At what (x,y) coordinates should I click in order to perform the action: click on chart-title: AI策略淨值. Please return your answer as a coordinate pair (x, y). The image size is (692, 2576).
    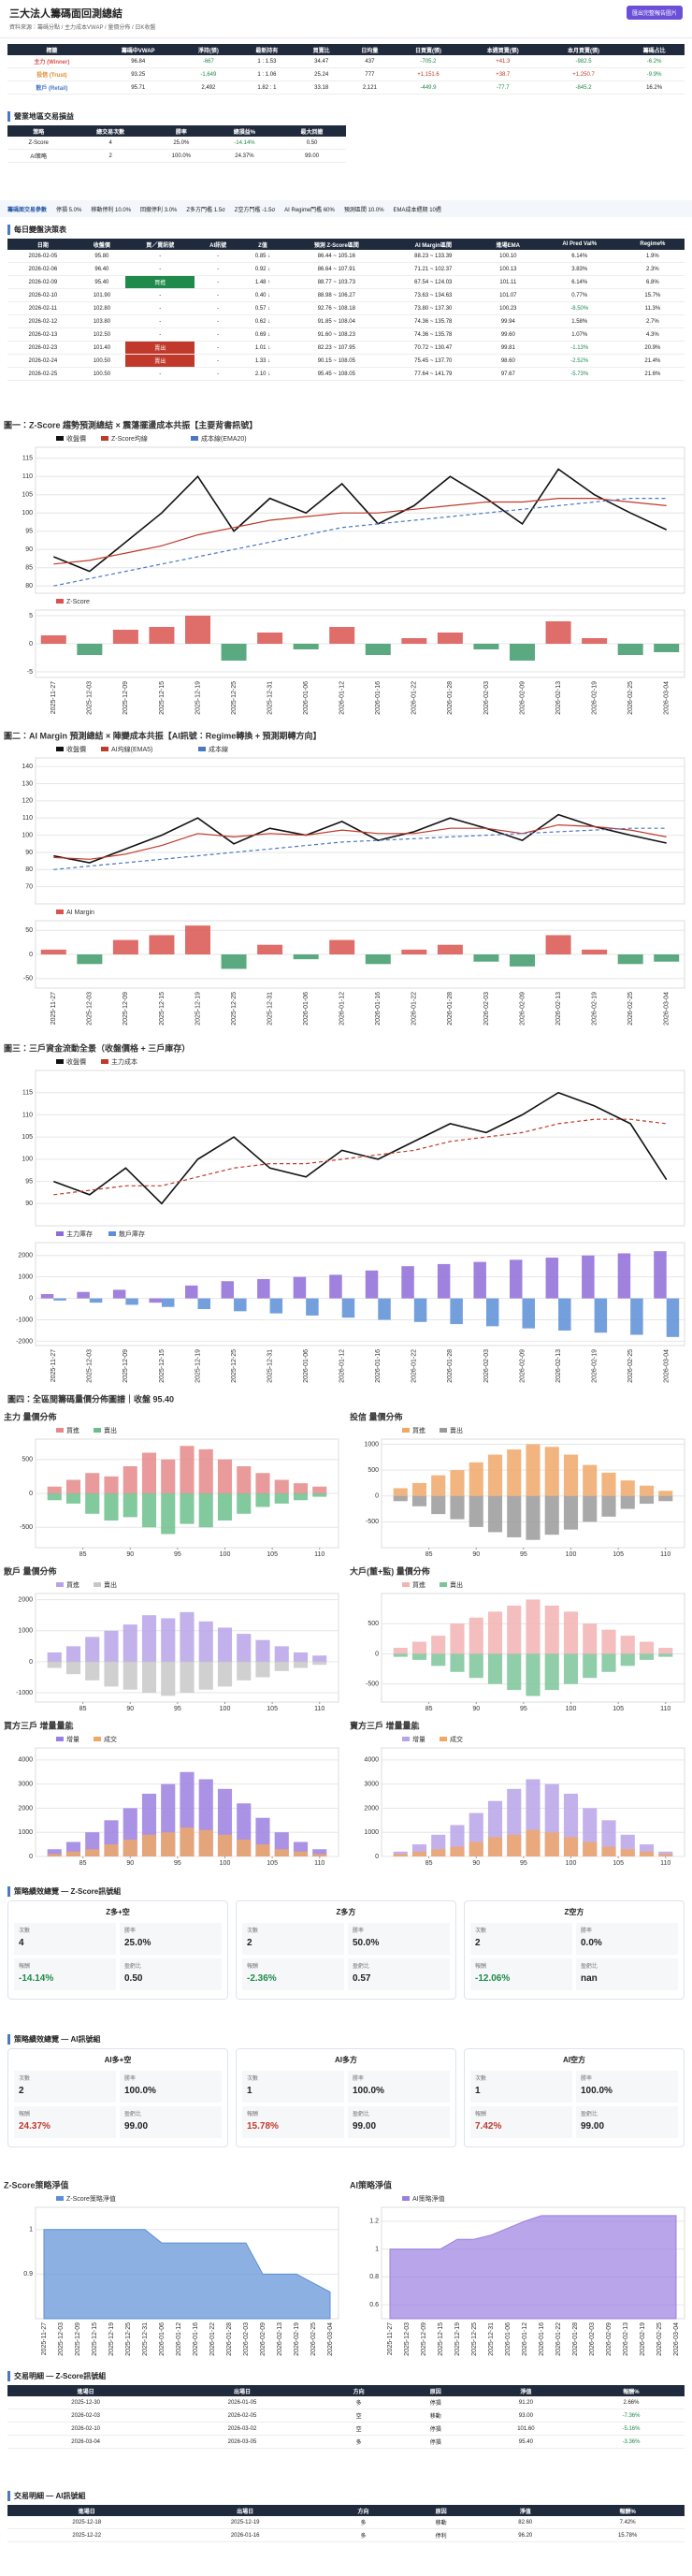
    Looking at the image, I should click on (371, 2184).